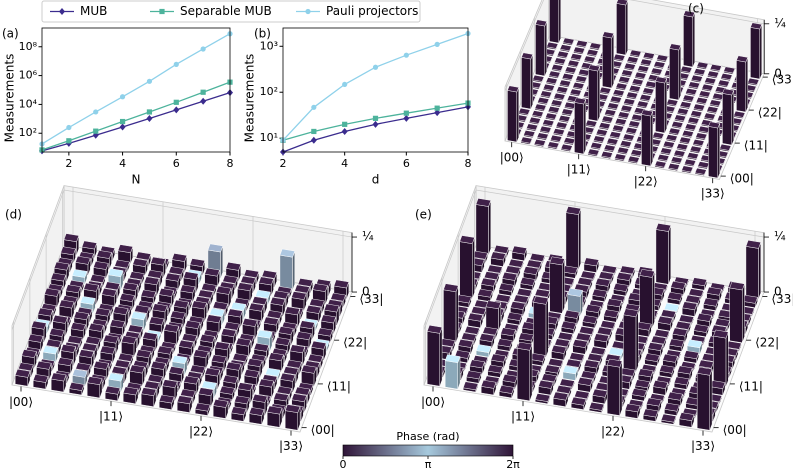 The height and width of the screenshot is (470, 793). What do you see at coordinates (10, 98) in the screenshot?
I see `y-axis-label: Measurements` at bounding box center [10, 98].